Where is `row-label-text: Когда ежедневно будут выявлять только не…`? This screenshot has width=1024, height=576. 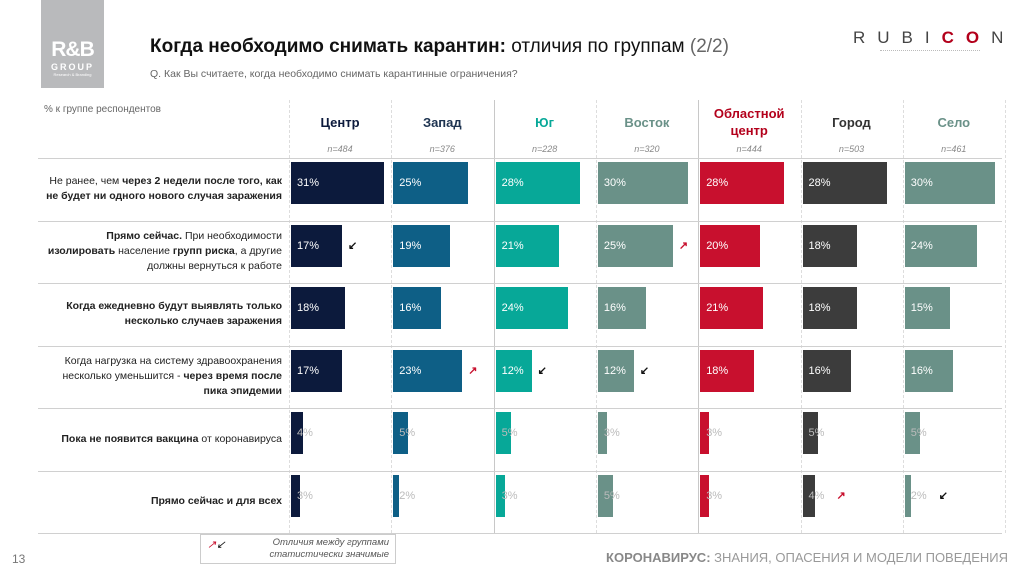
row-label-text: Когда ежедневно будут выявлять только не… is located at coordinates (174, 313).